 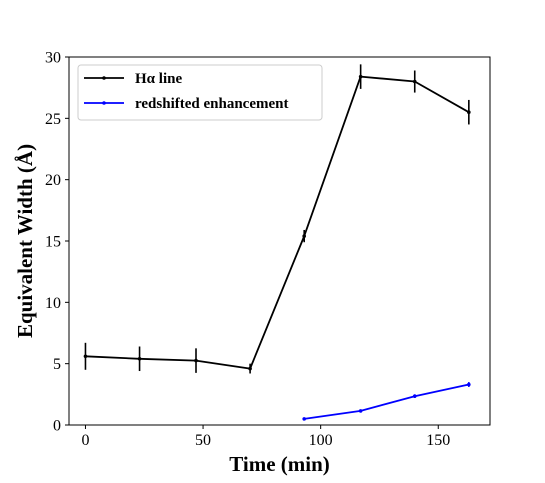 I want to click on x-axis-label: Time (min), so click(x=279, y=464).